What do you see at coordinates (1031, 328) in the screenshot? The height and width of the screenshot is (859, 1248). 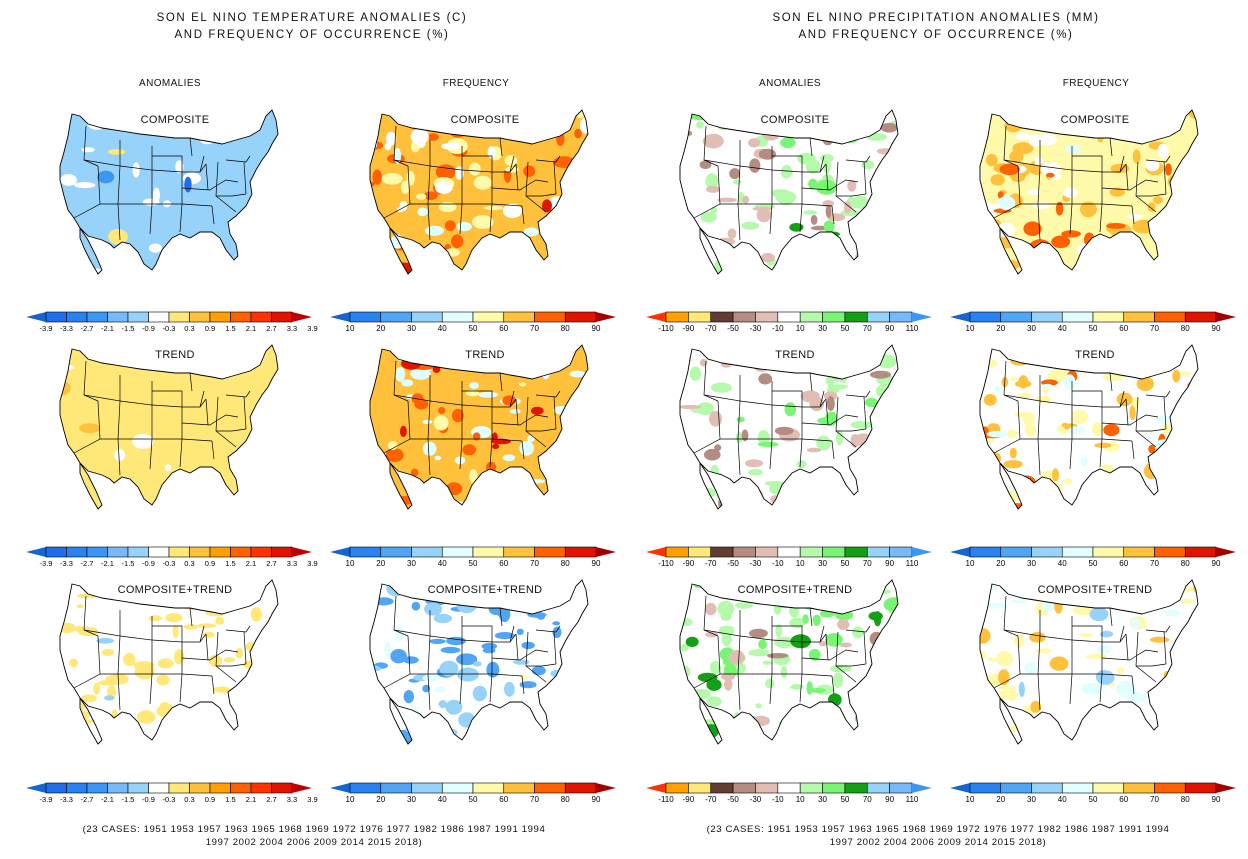 I see `colorbar-tick-label: 30` at bounding box center [1031, 328].